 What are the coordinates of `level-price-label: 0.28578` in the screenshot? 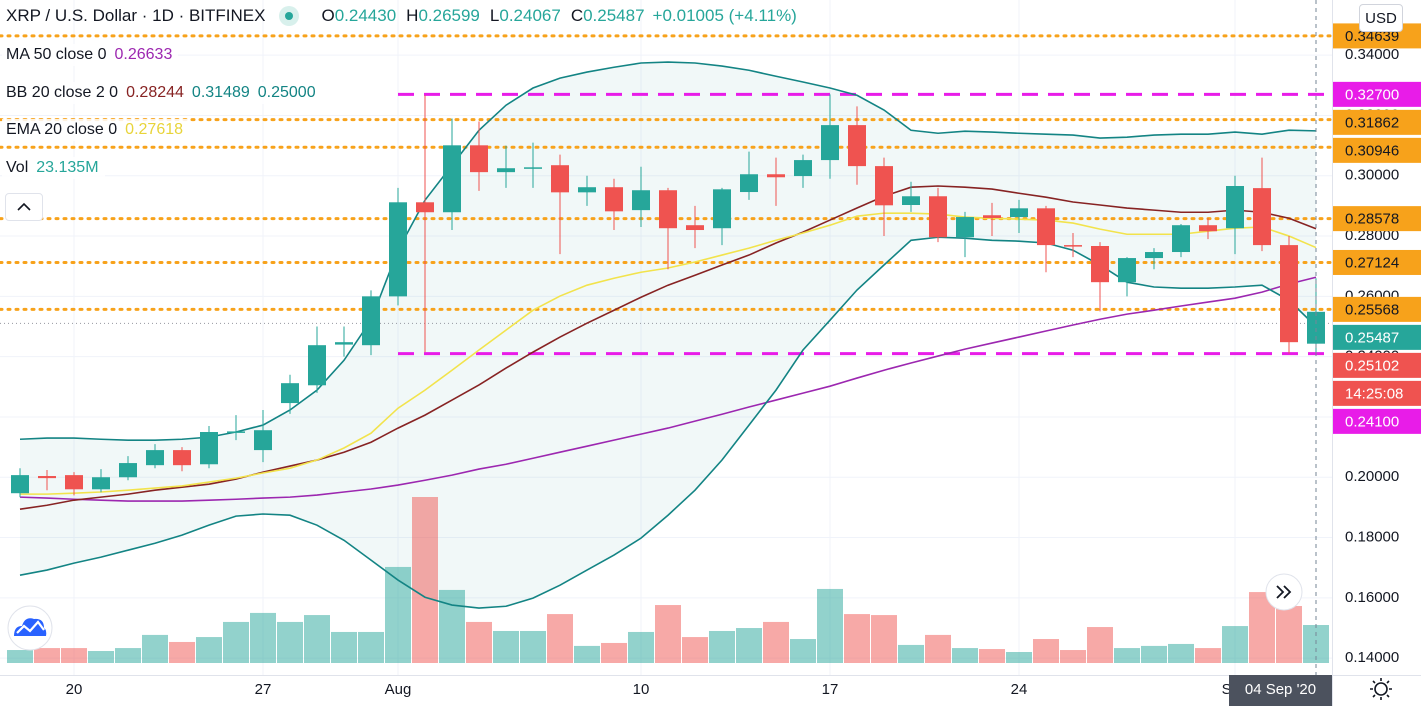 It's located at (1372, 219).